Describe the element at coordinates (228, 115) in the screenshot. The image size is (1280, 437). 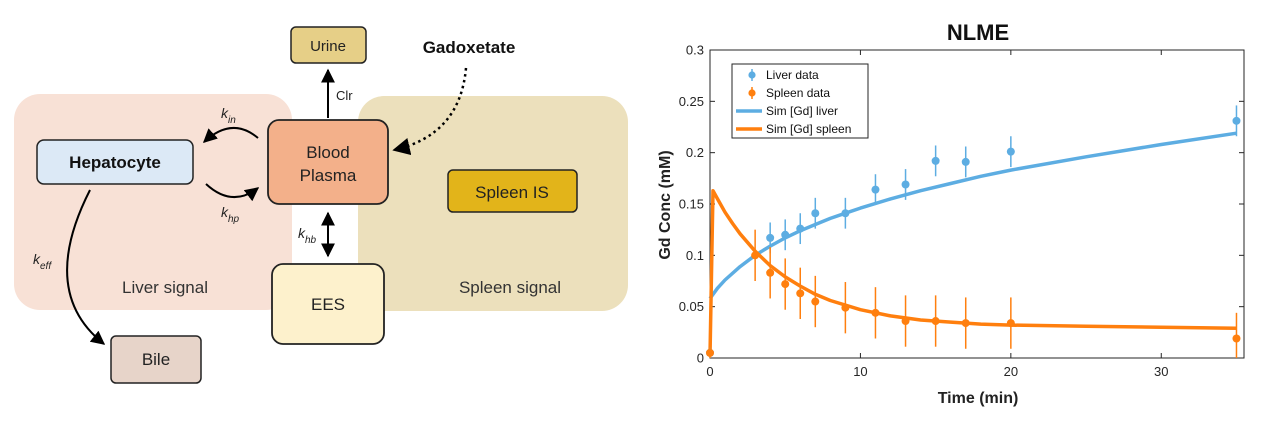
I see `k-in-label: kin` at that location.